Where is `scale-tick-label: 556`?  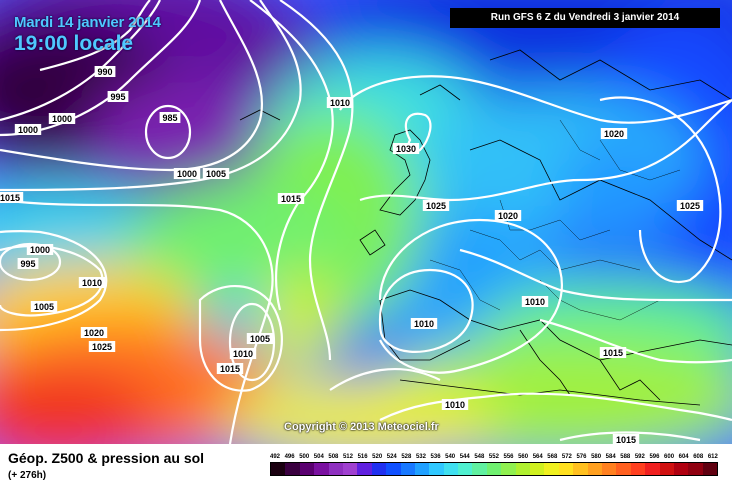 scale-tick-label: 556 is located at coordinates (508, 457).